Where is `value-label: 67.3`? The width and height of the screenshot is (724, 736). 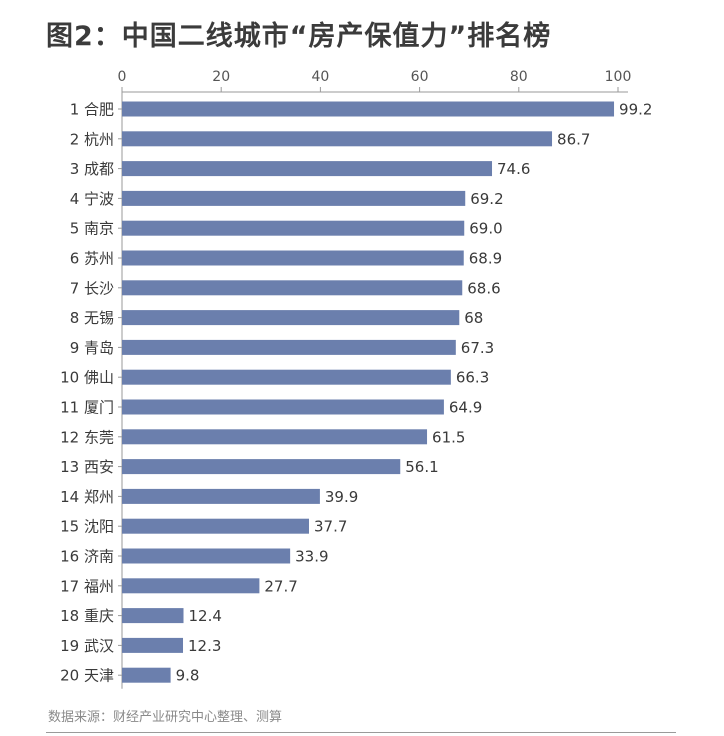 value-label: 67.3 is located at coordinates (477, 348).